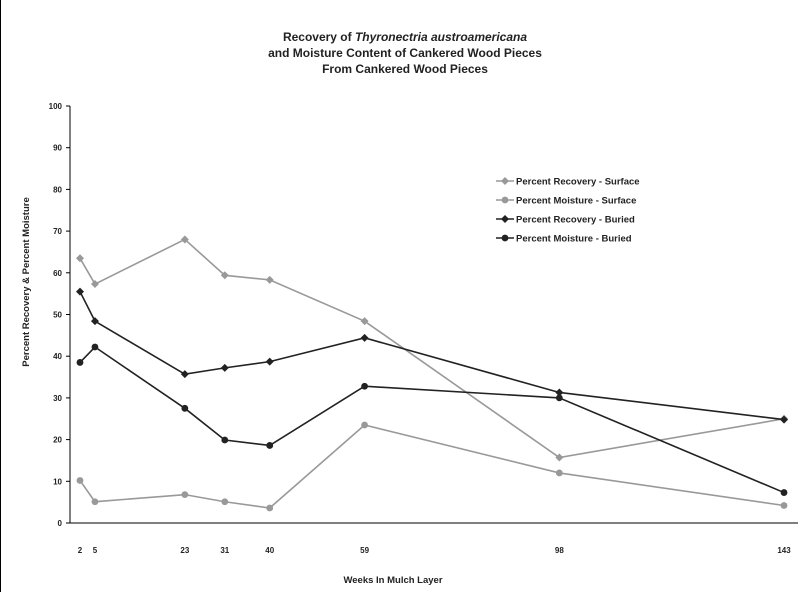 This screenshot has width=798, height=592. Describe the element at coordinates (575, 220) in the screenshot. I see `legend-label: Percent Recovery - Buried` at that location.